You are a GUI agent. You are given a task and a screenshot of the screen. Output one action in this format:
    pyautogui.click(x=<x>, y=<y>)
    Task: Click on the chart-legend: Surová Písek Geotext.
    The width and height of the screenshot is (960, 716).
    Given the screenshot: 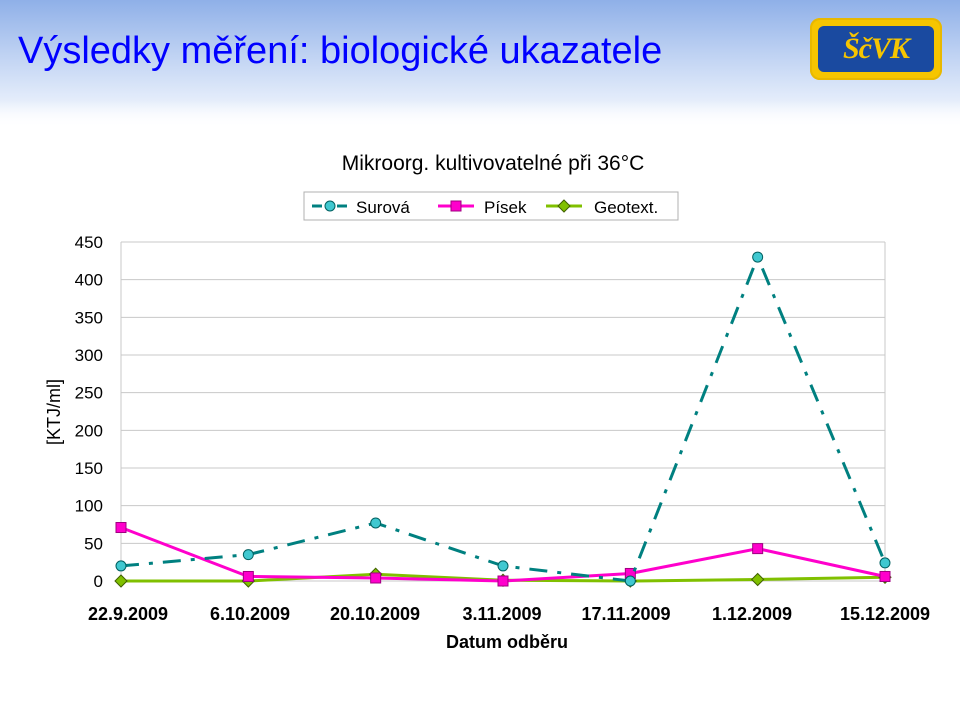 What is the action you would take?
    pyautogui.click(x=491, y=206)
    